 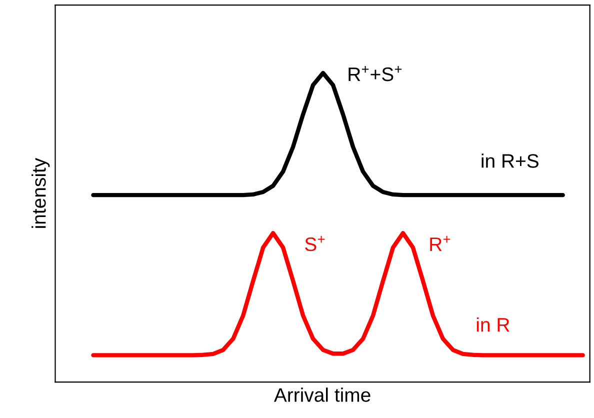 What do you see at coordinates (315, 244) in the screenshot?
I see `annotation: S$^{+}$` at bounding box center [315, 244].